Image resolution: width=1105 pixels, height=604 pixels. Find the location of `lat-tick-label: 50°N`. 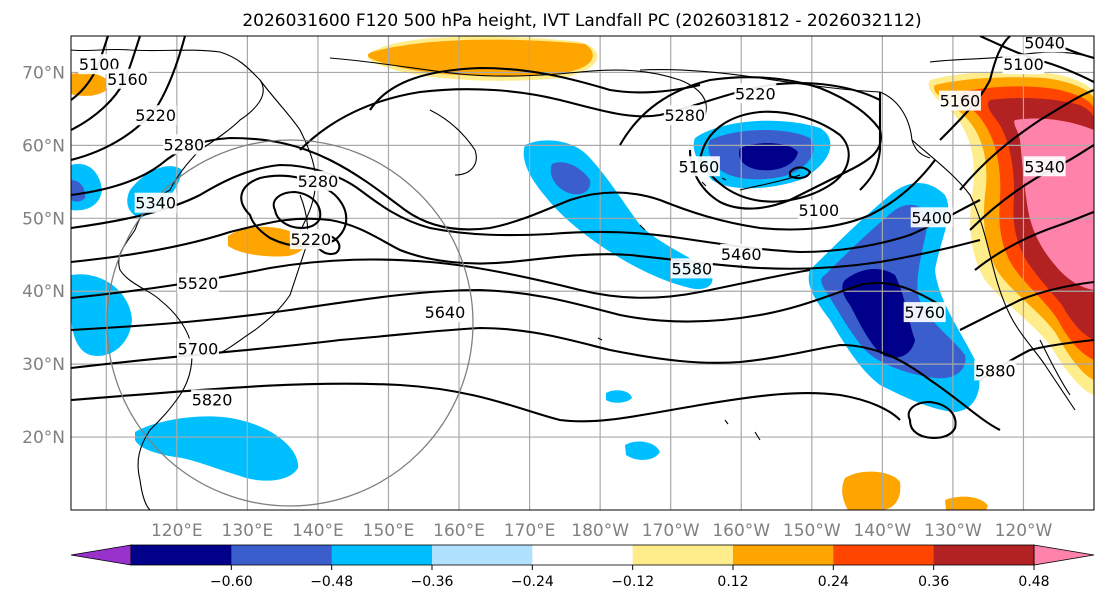

lat-tick-label: 50°N is located at coordinates (43, 219).